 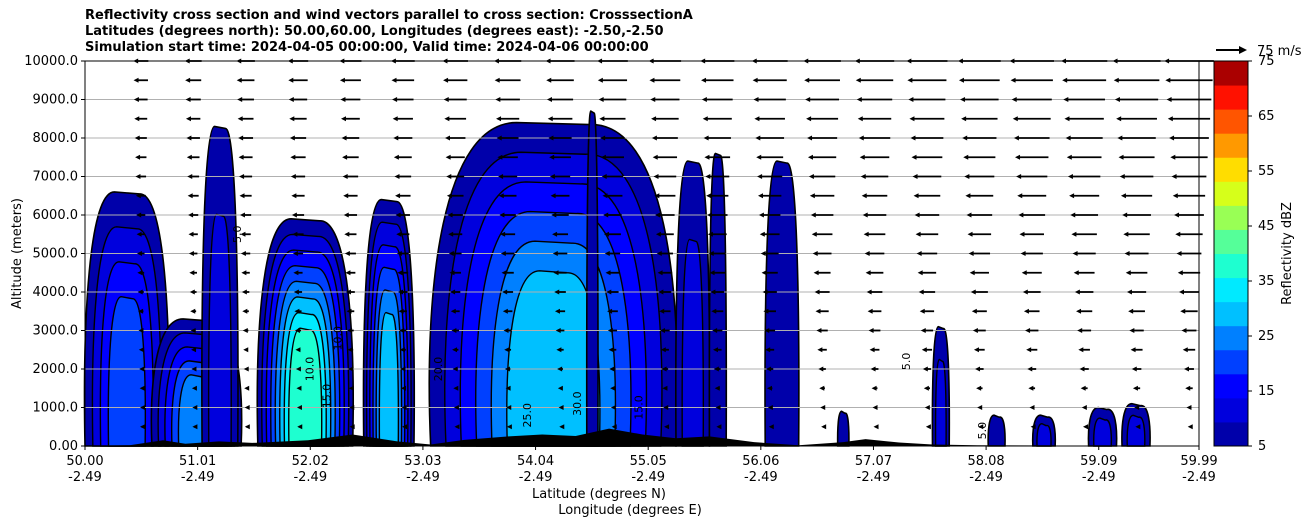 I want to click on colorbar-label: Reflectivity dBZ, so click(x=1287, y=253).